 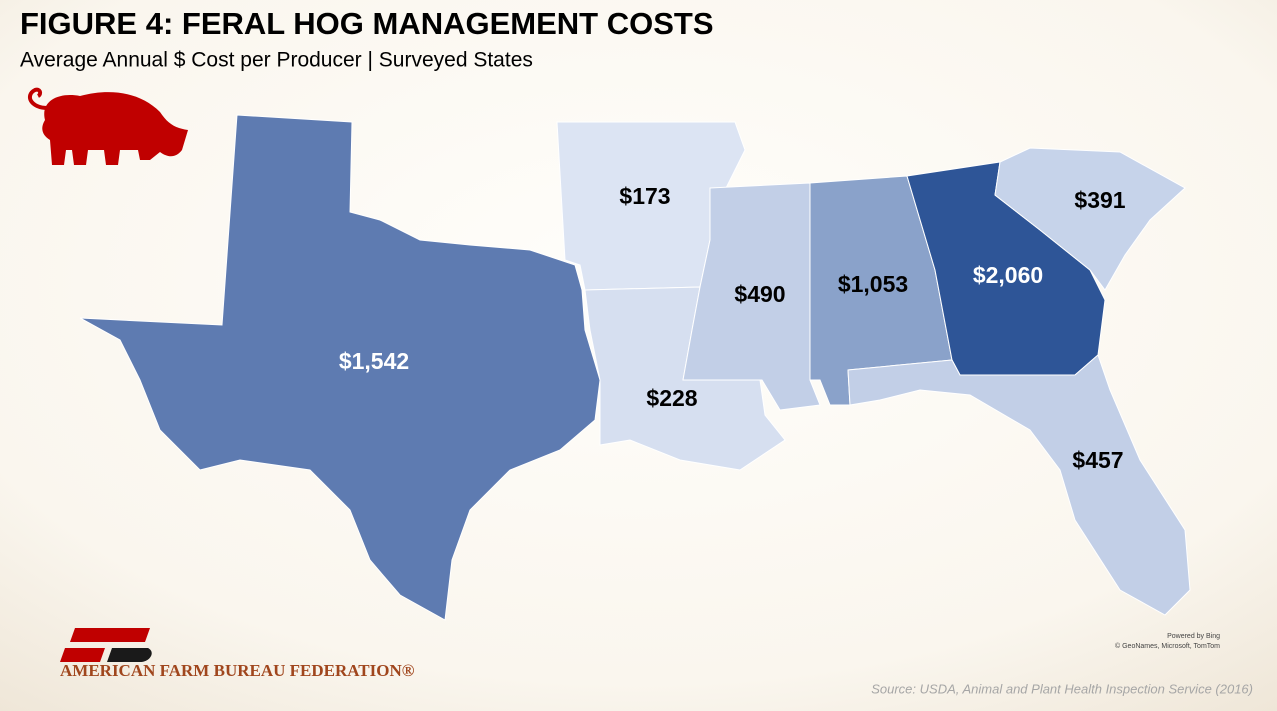 What do you see at coordinates (237, 670) in the screenshot?
I see `organization: AMERICAN FARM BUREAU FEDERATION®` at bounding box center [237, 670].